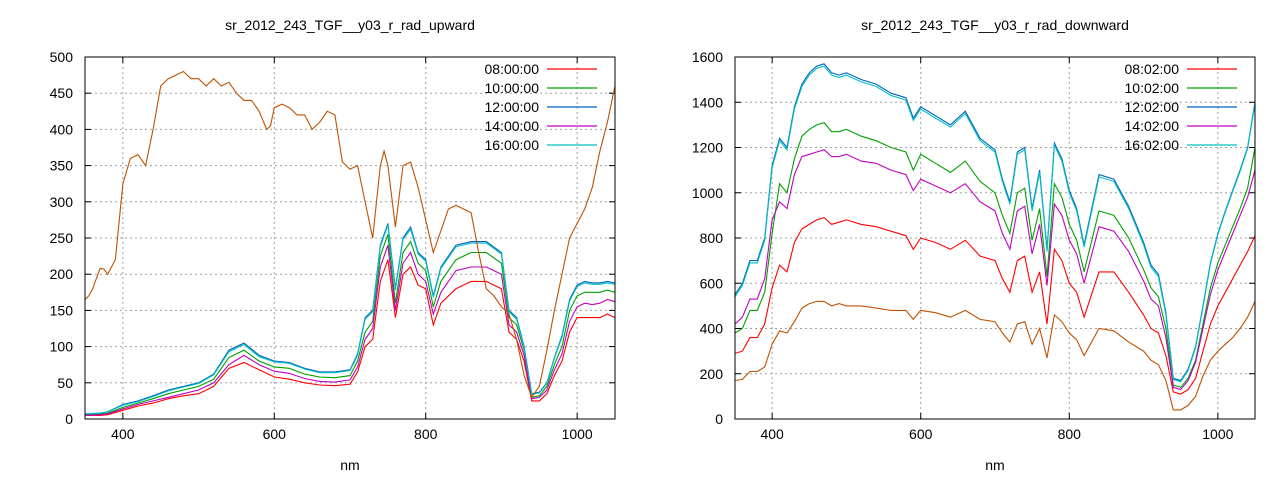 The width and height of the screenshot is (1280, 480). Describe the element at coordinates (512, 107) in the screenshot. I see `legend-label: 12:00:00` at that location.